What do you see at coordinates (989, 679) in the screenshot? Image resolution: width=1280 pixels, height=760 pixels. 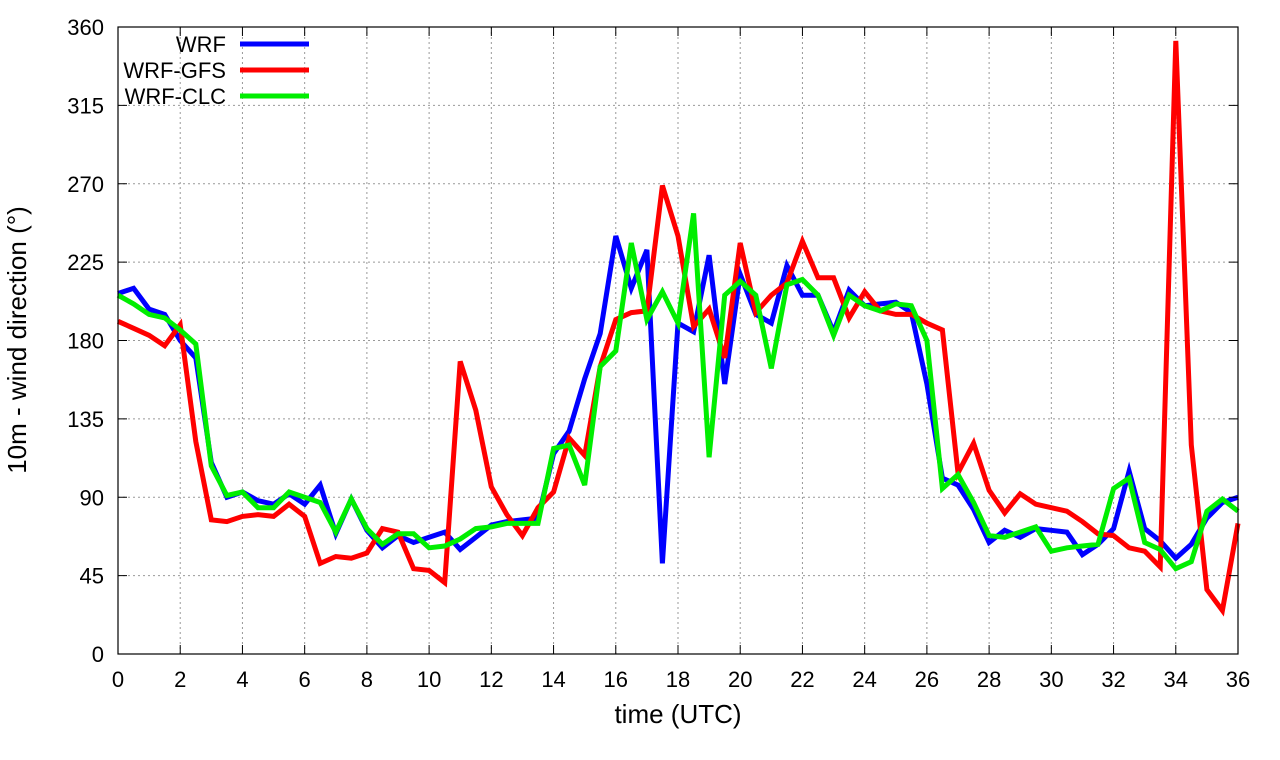 I see `x-tick-label: 28` at bounding box center [989, 679].